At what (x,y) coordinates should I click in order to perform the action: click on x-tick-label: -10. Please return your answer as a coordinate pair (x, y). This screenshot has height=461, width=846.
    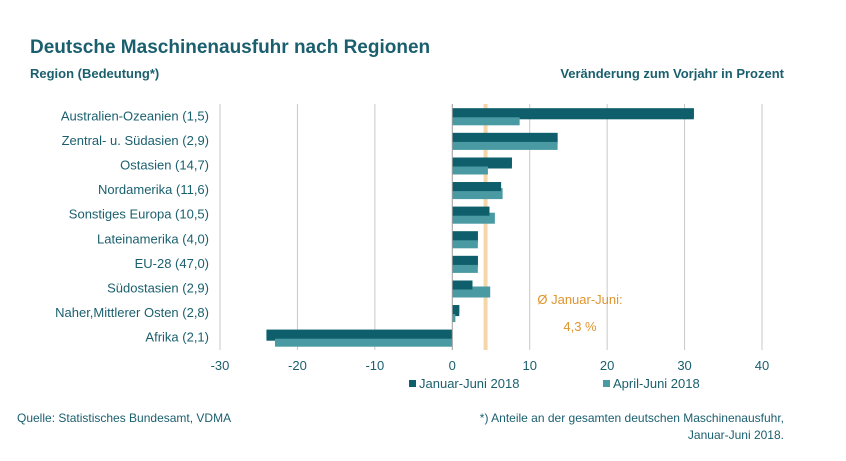
    Looking at the image, I should click on (374, 365).